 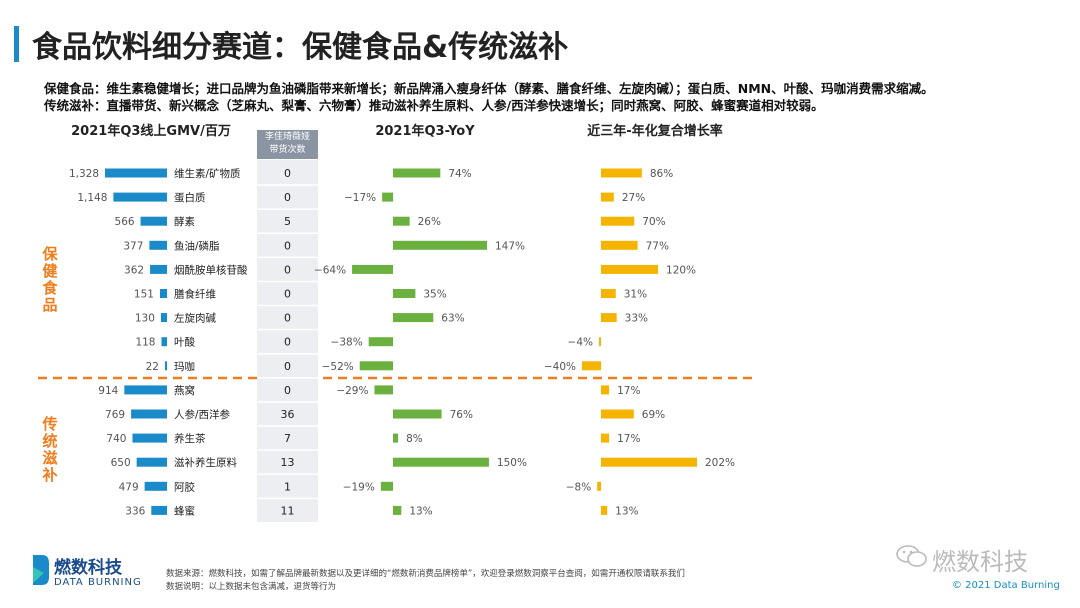 I want to click on cagr-value-label: 120%, so click(x=681, y=270).